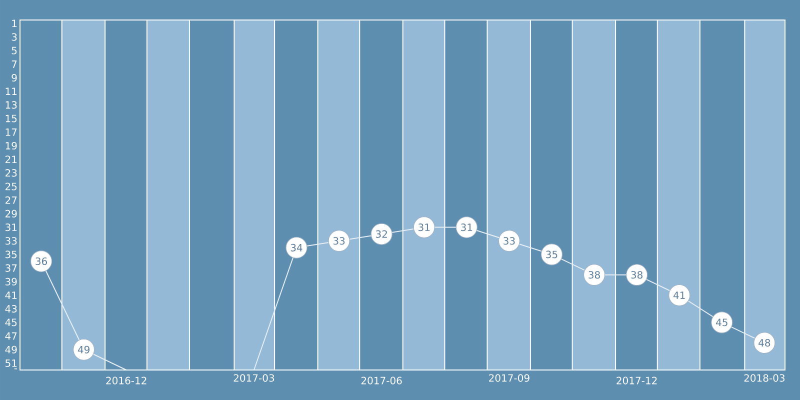  What do you see at coordinates (15, 369) in the screenshot?
I see `y-tick-label: -` at bounding box center [15, 369].